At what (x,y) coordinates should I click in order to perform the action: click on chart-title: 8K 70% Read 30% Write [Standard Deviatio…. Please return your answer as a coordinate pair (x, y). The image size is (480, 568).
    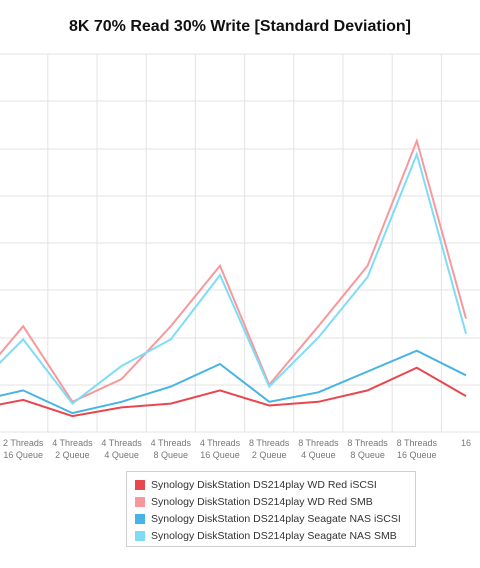
    Looking at the image, I should click on (240, 26).